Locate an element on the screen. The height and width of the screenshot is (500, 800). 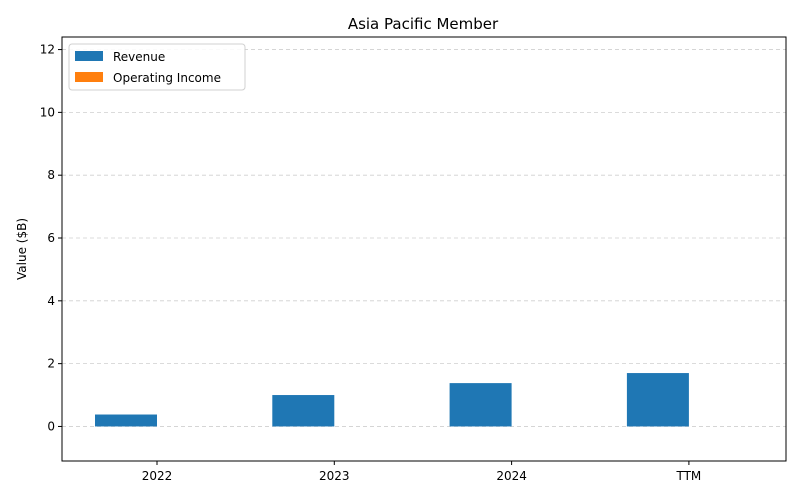
x-tick-label: TTM is located at coordinates (688, 476).